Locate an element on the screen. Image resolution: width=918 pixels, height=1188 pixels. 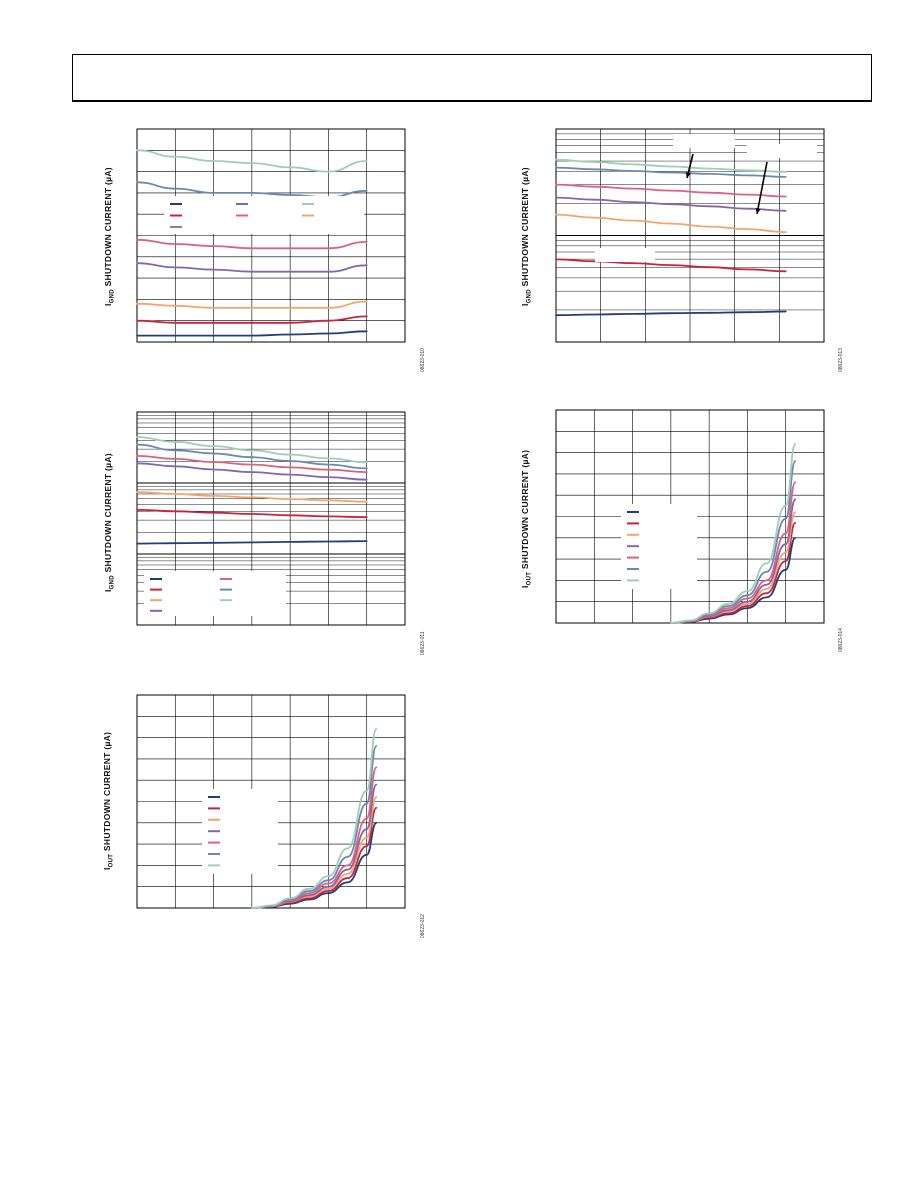
annotation-arrow is located at coordinates (762, 188).